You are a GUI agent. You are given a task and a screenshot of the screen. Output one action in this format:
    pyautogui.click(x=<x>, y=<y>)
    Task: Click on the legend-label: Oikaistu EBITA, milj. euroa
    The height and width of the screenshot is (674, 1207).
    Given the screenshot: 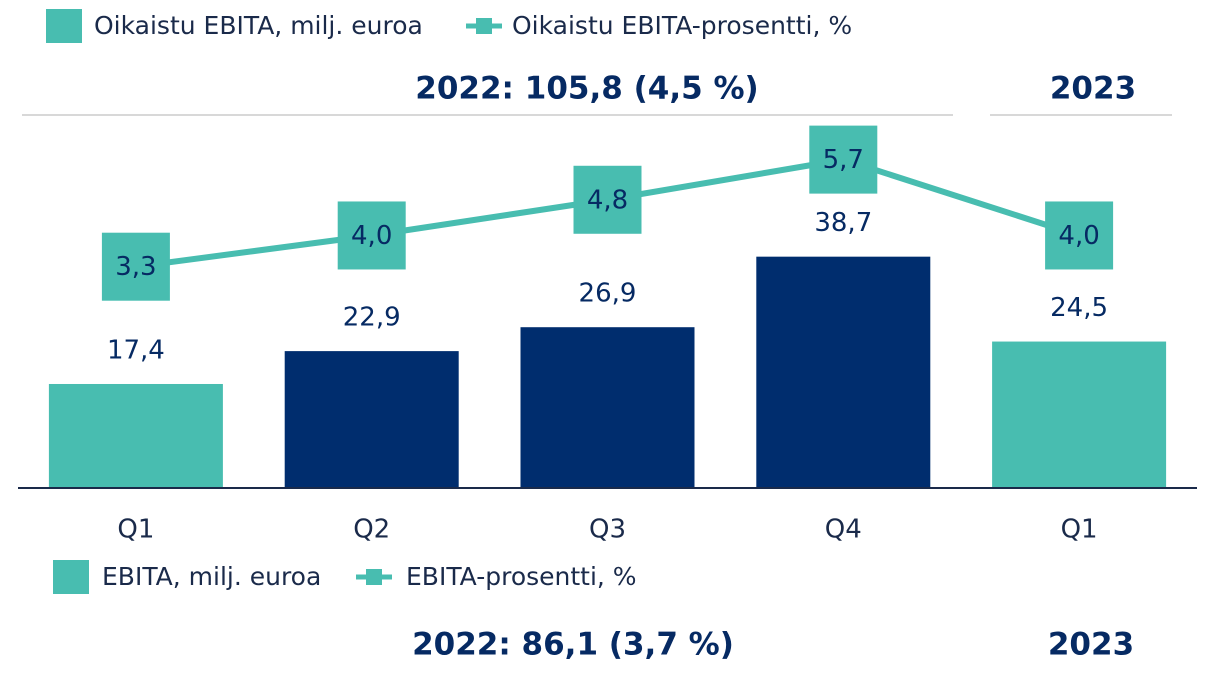 What is the action you would take?
    pyautogui.click(x=258, y=25)
    